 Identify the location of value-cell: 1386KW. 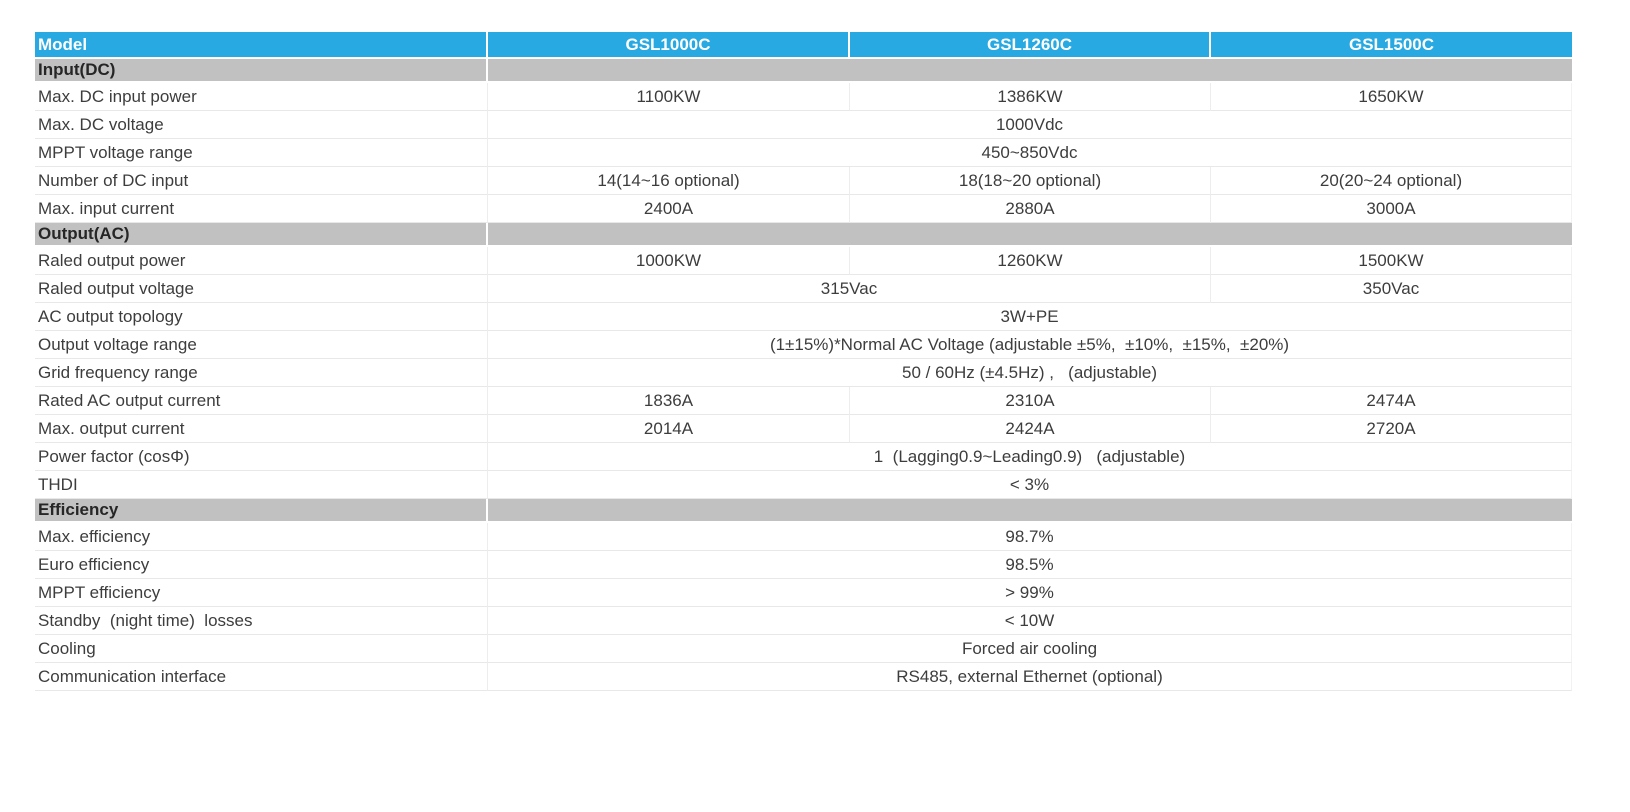
(1030, 97).